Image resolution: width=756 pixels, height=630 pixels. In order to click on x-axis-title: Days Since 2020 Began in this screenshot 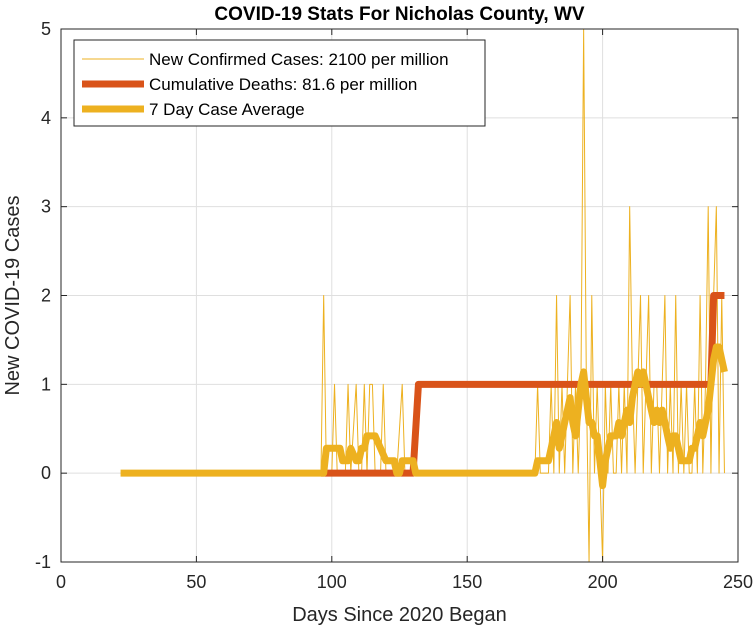, I will do `click(399, 615)`.